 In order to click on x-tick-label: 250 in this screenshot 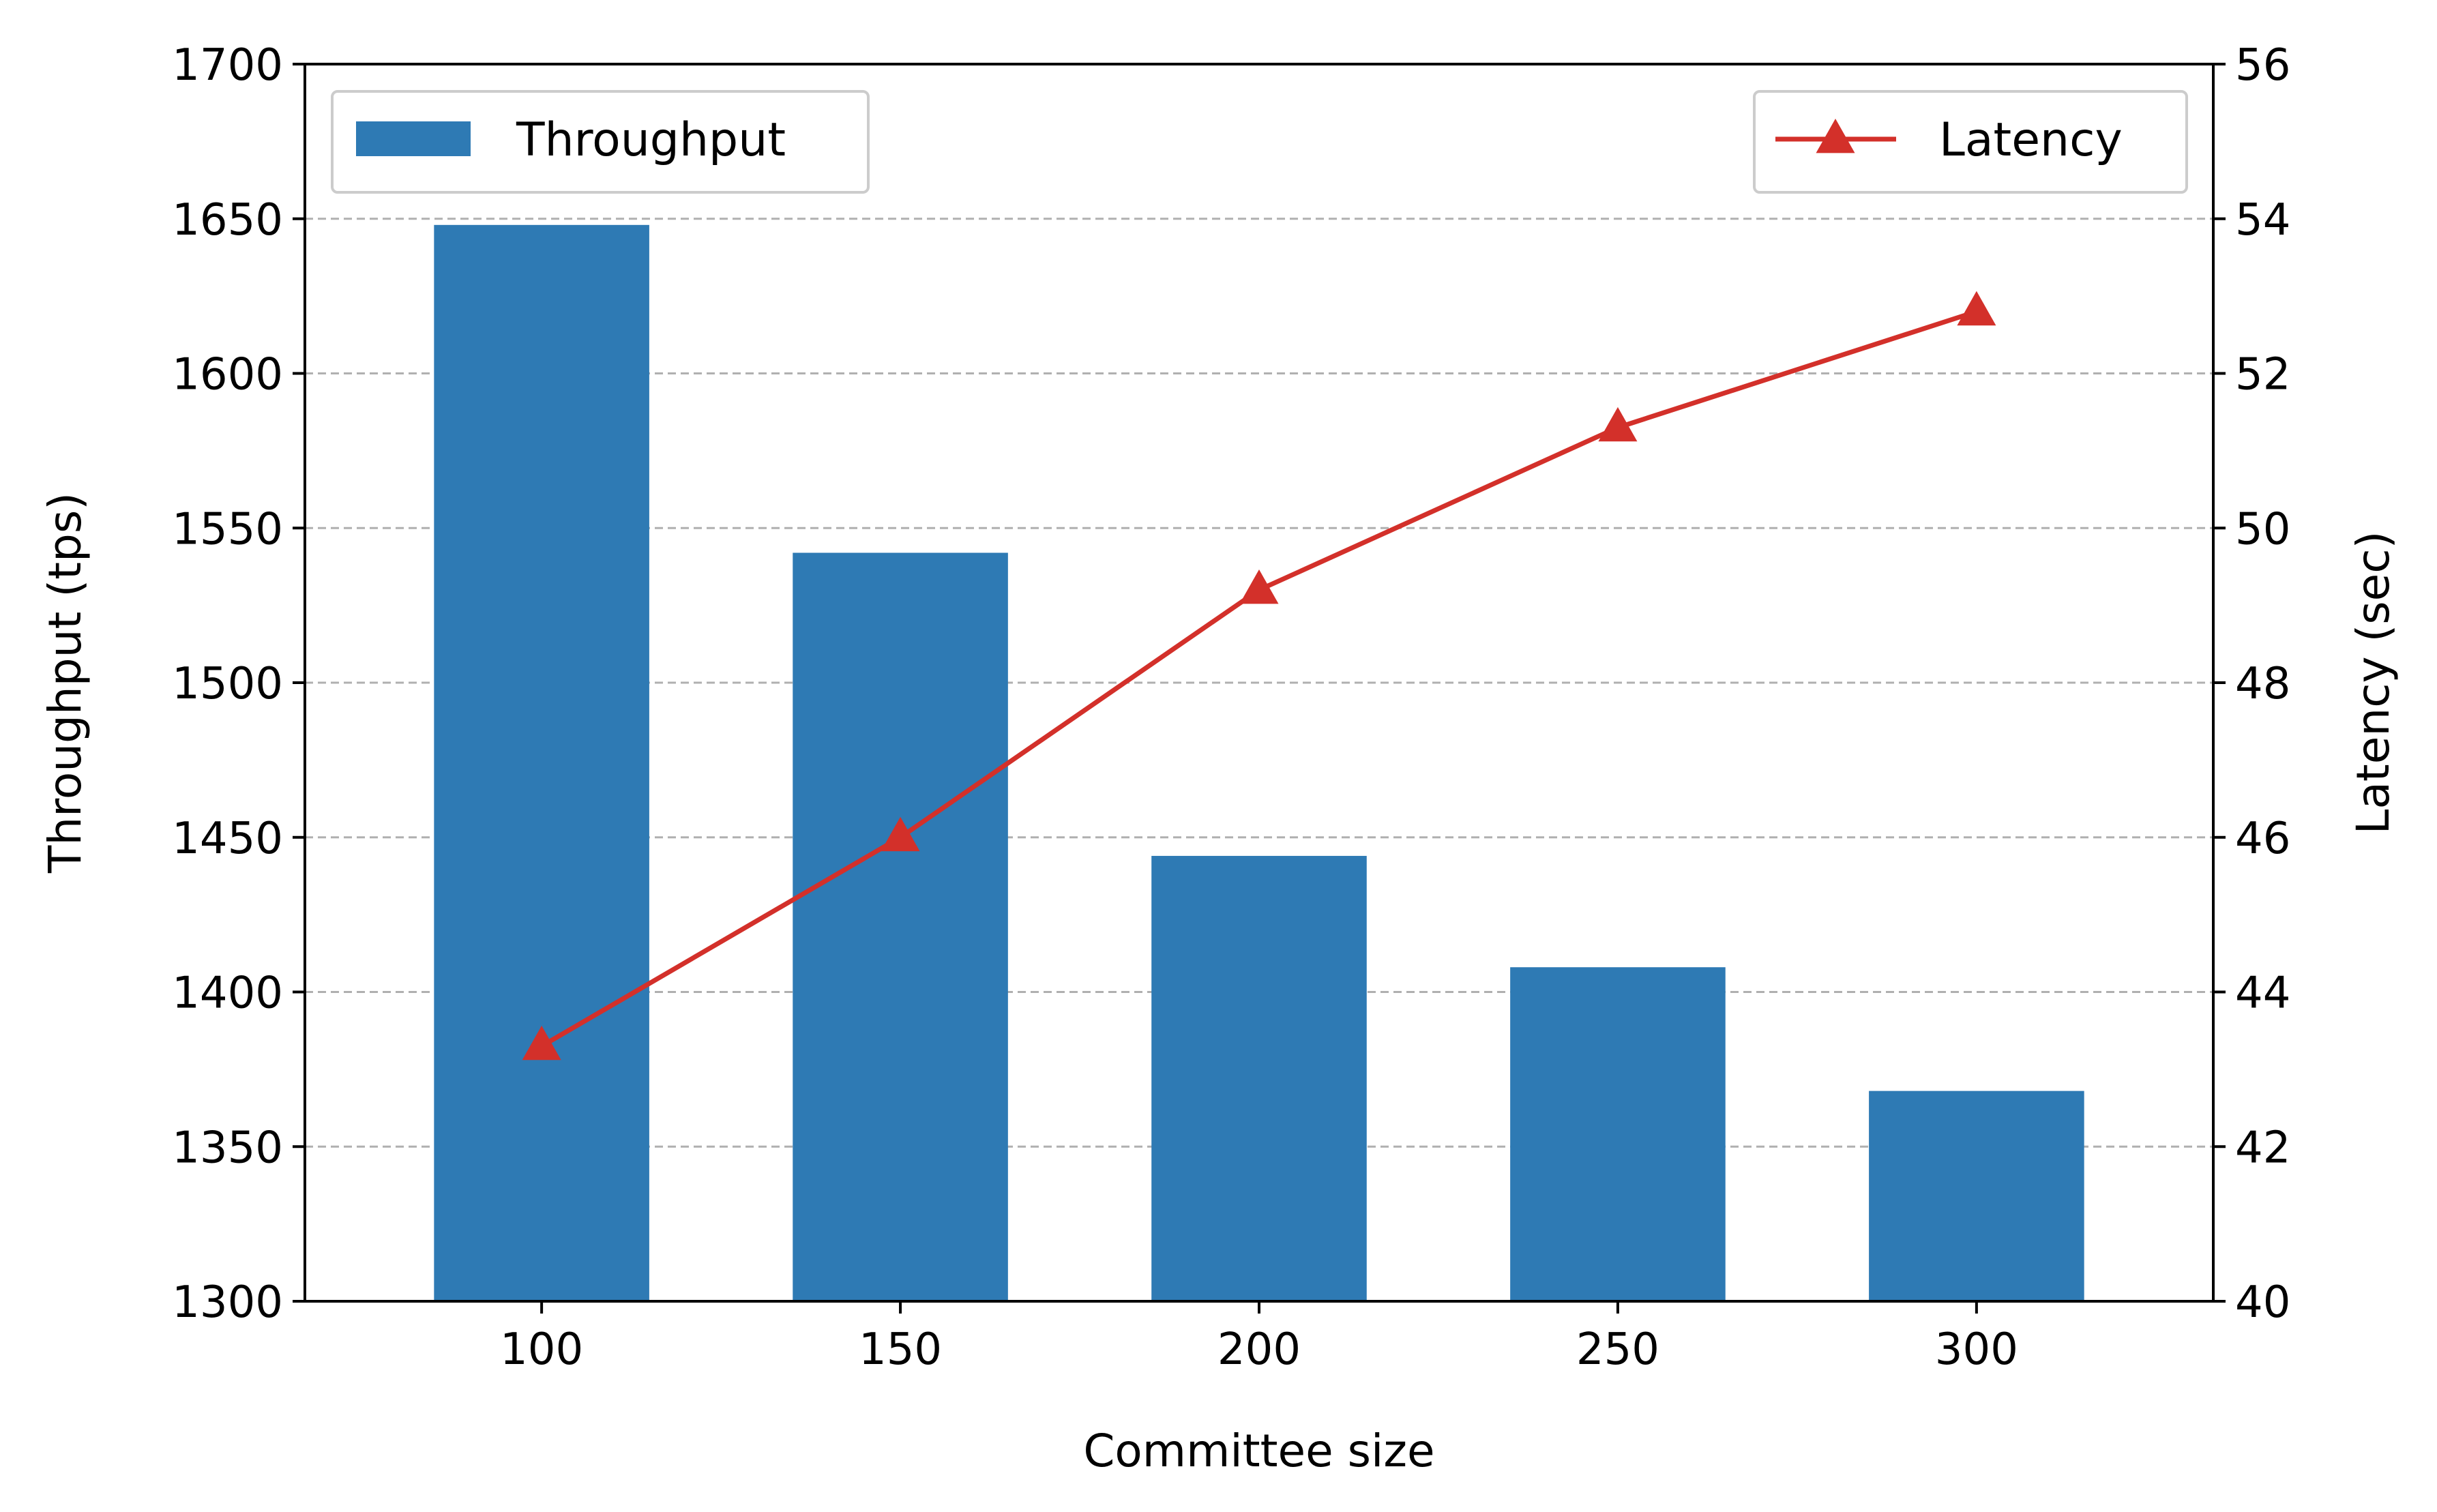, I will do `click(1617, 1349)`.